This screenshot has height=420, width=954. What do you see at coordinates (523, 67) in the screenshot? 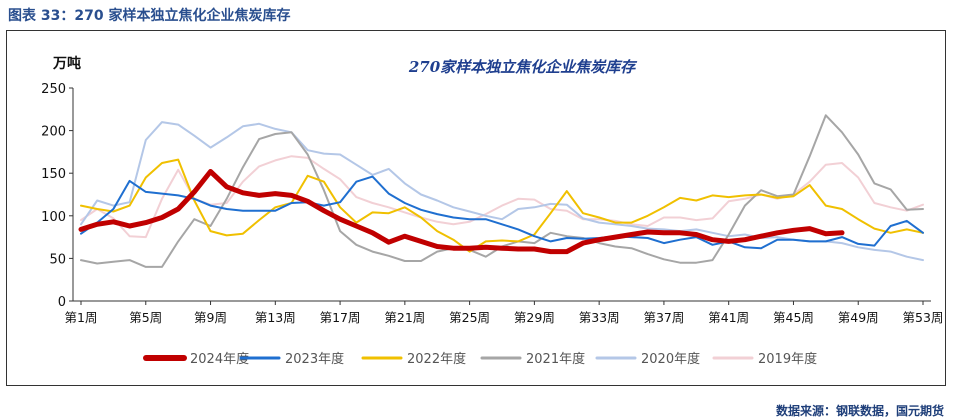
I see `chart-title: 270家样本独立焦化企业焦炭库存` at bounding box center [523, 67].